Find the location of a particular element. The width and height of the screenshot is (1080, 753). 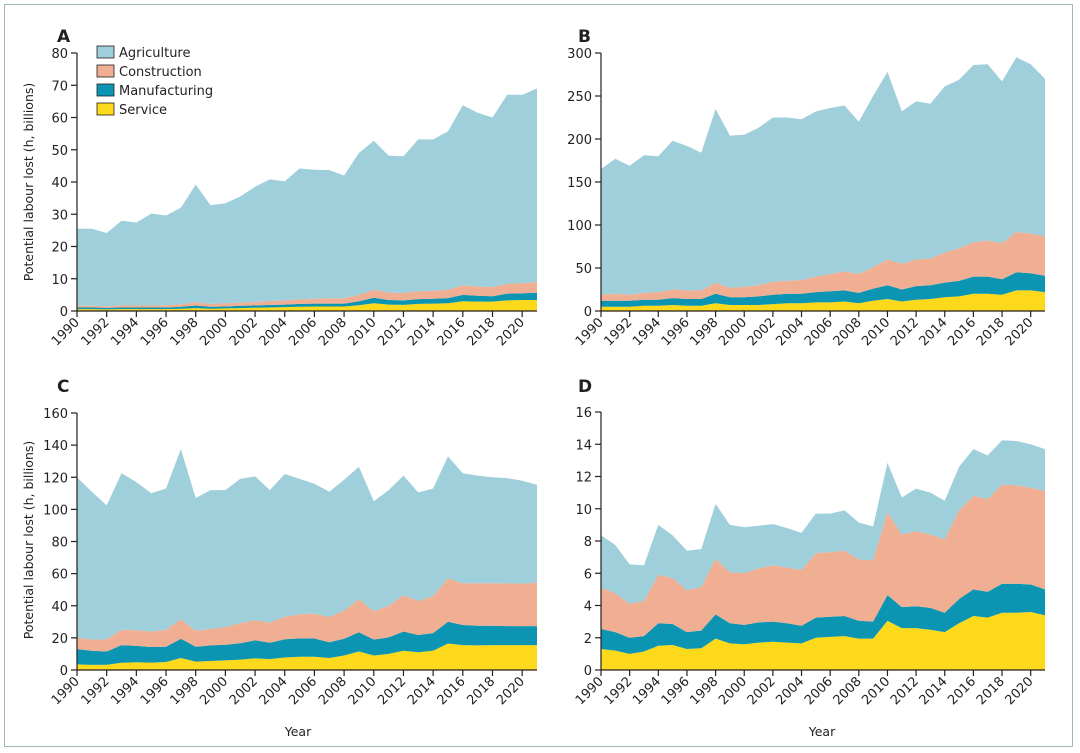

panel-c-x-tick-label: 1990 is located at coordinates (66, 691).